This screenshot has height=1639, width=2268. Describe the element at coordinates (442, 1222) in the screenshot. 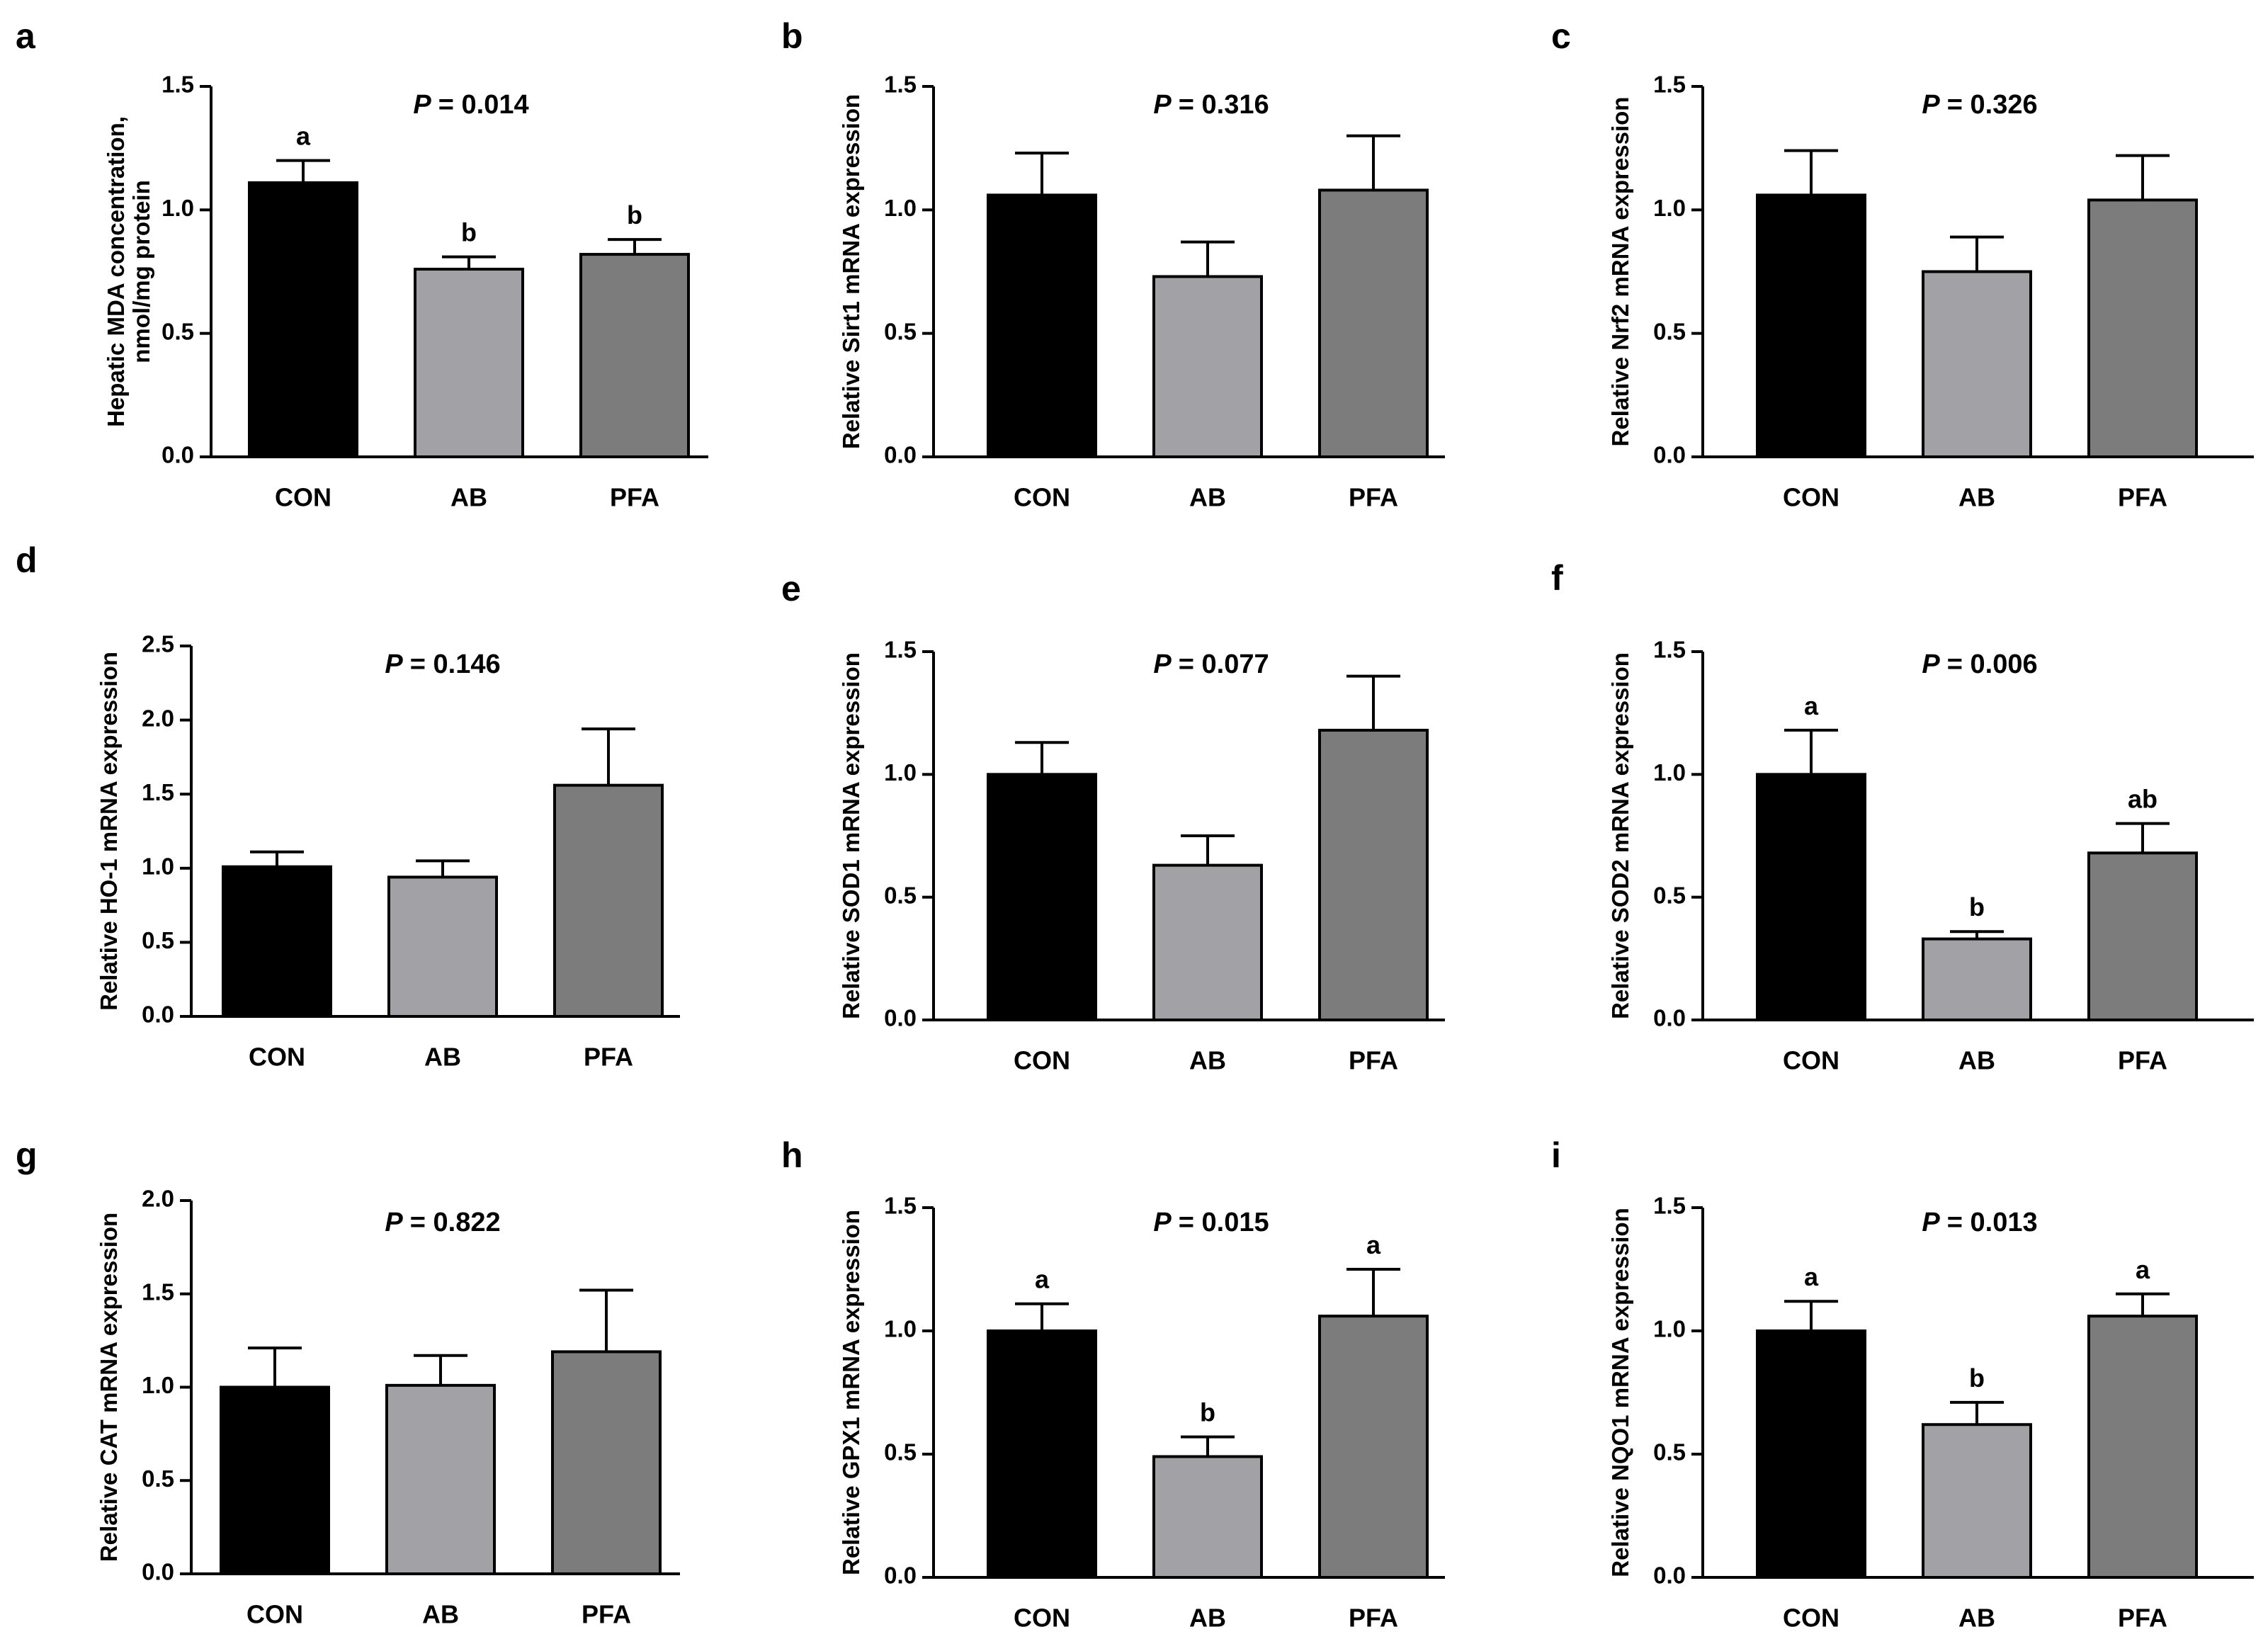

I see `p-value-label: P = 0.822` at that location.